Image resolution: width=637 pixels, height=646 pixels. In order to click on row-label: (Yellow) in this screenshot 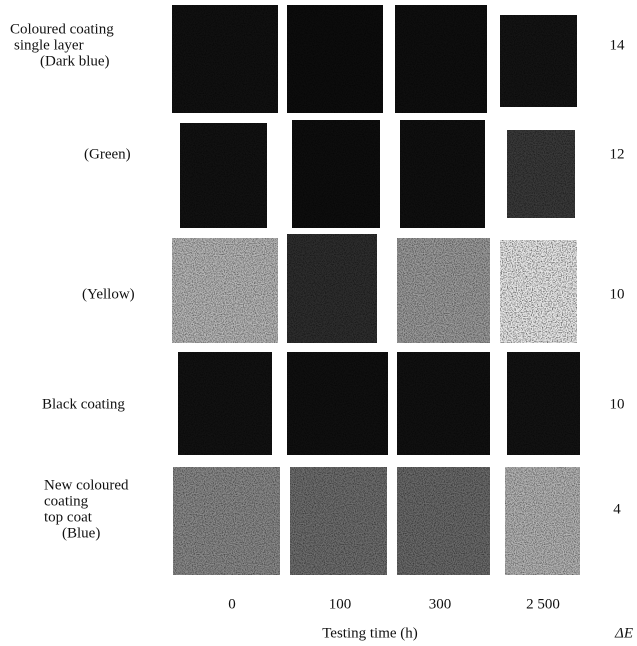, I will do `click(108, 294)`.